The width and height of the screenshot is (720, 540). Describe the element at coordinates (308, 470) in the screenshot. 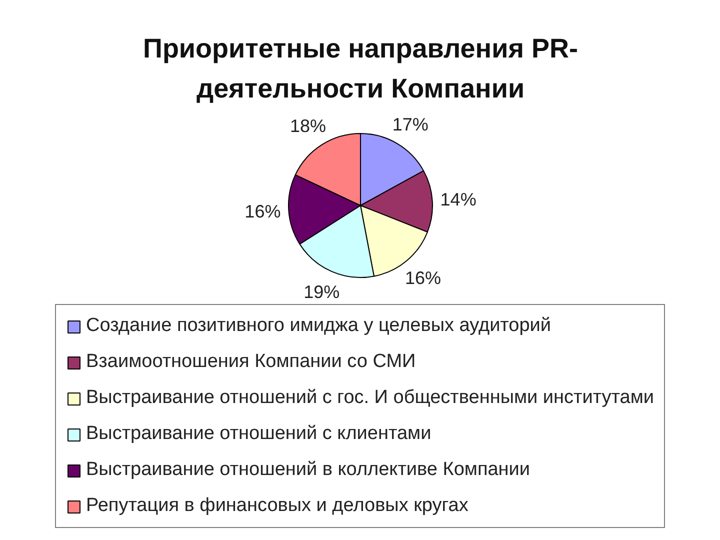

I see `legend-label: Выстраивание отношений в коллективе Компании` at that location.